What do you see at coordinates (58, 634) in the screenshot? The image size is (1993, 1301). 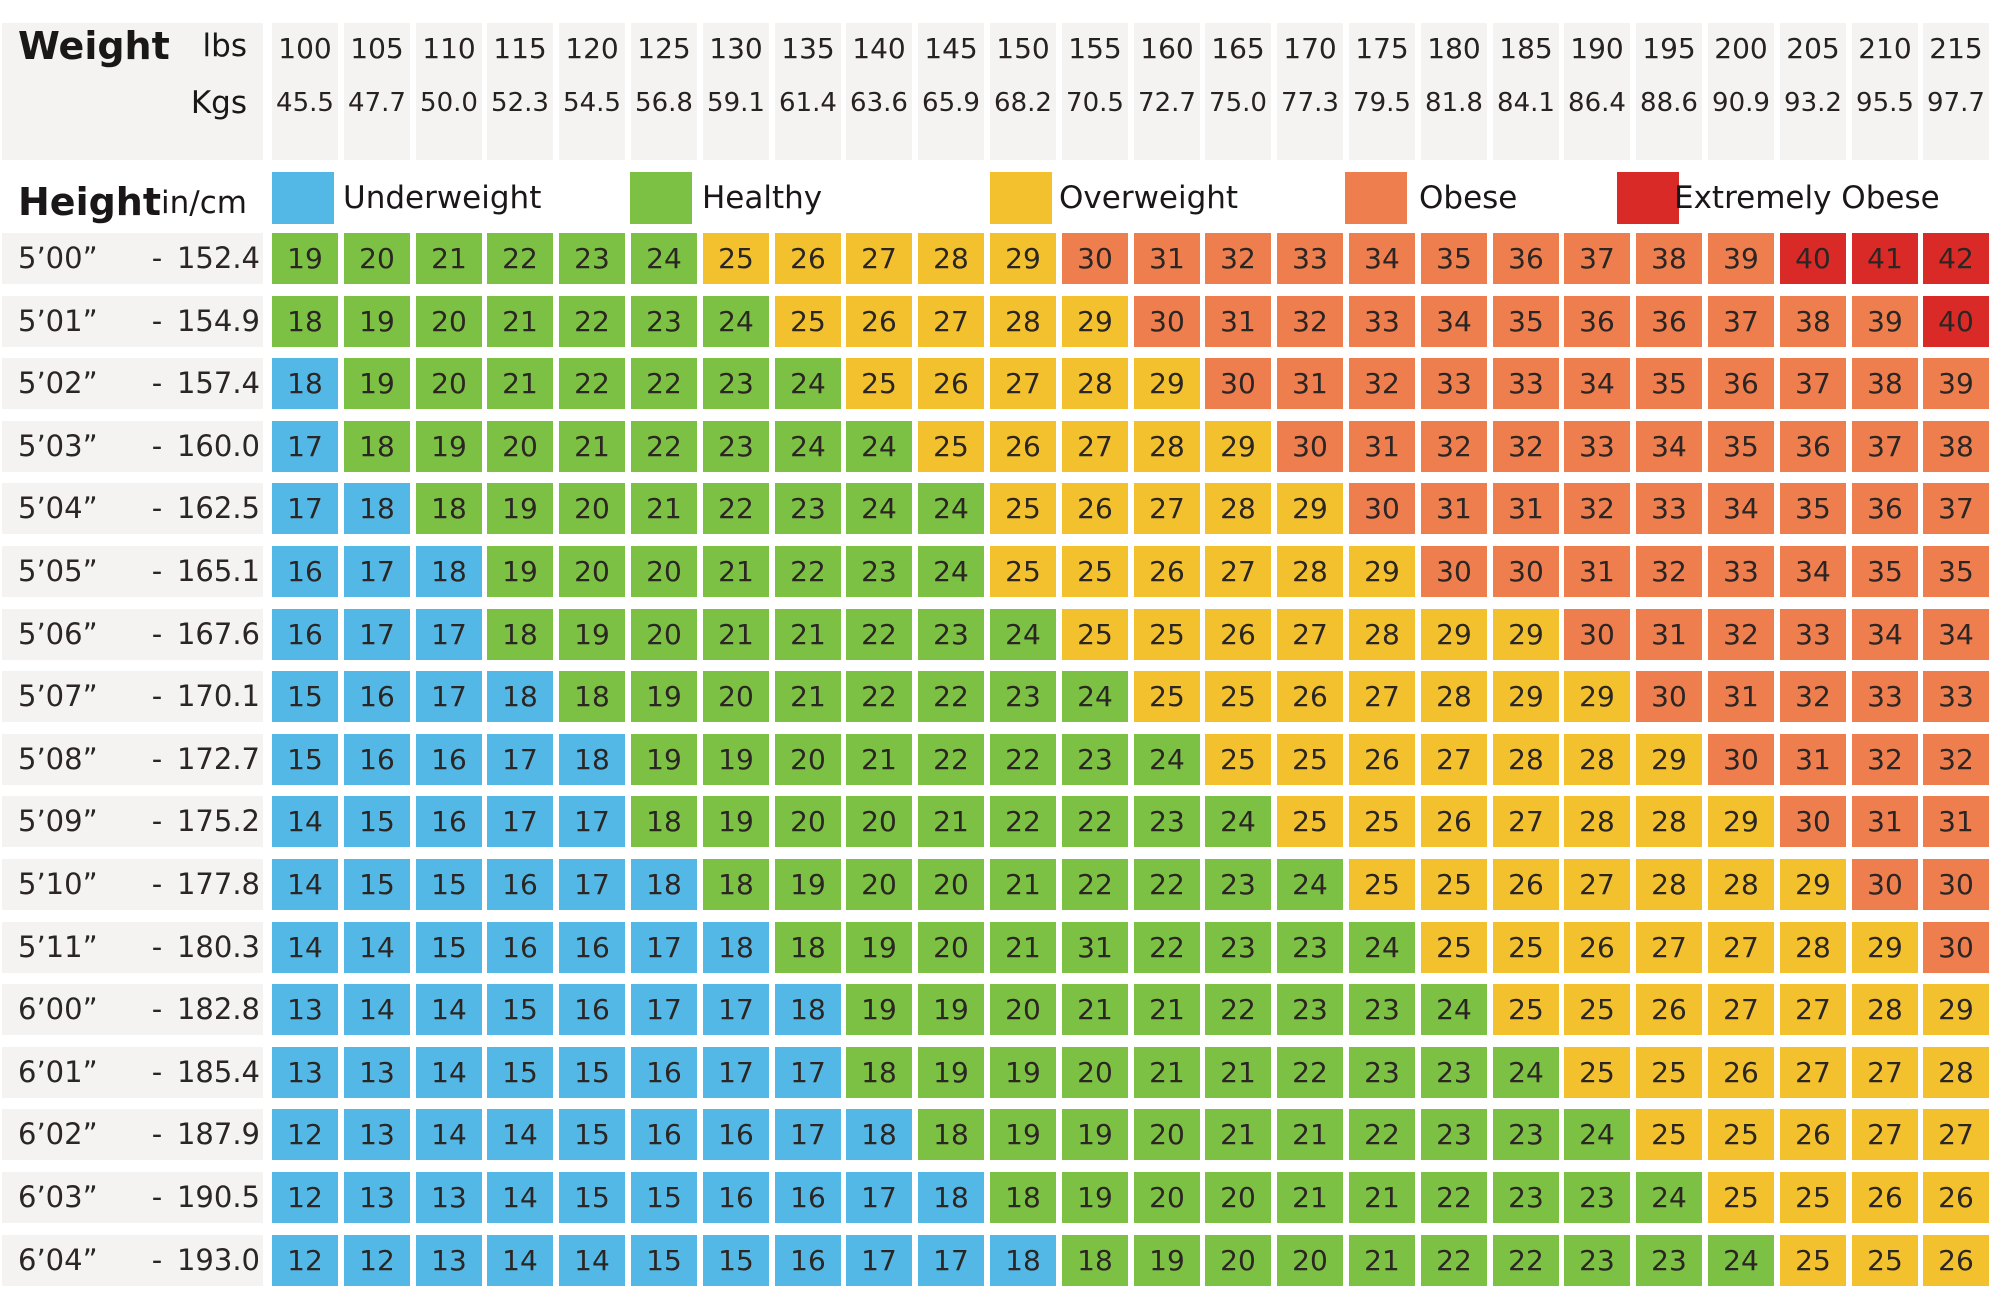 I see `height-feet-label: 5’06”` at bounding box center [58, 634].